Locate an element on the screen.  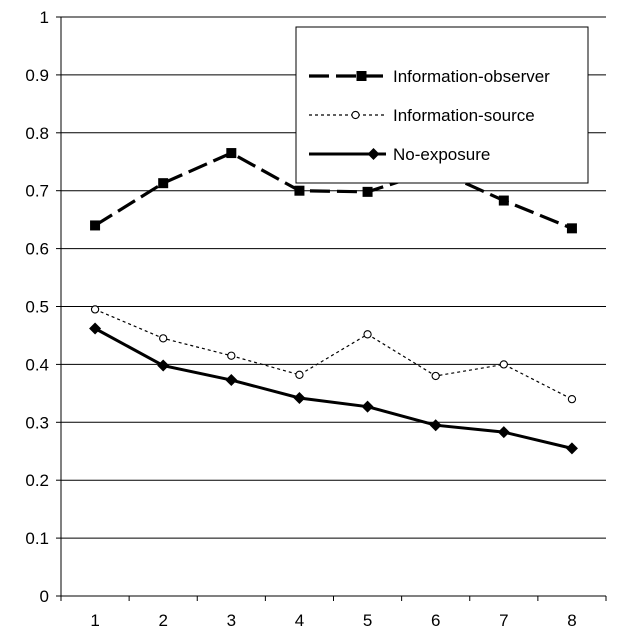
y-tick-label: 1 is located at coordinates (44, 17).